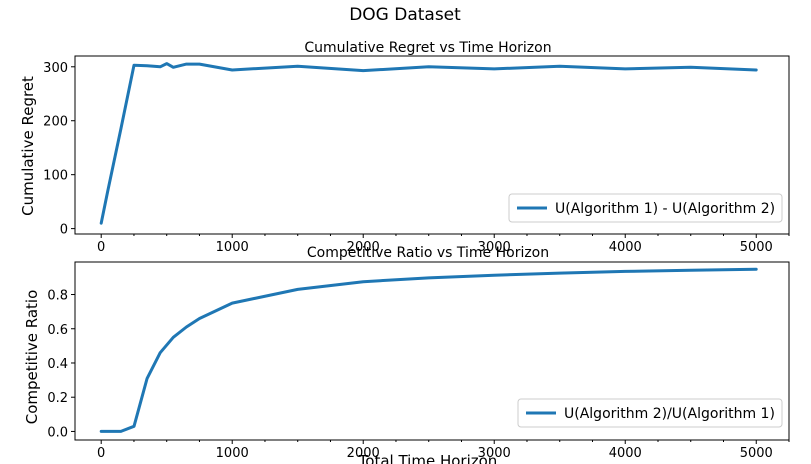  I want to click on ratio-ytick-label-1: 0.2, so click(57, 398).